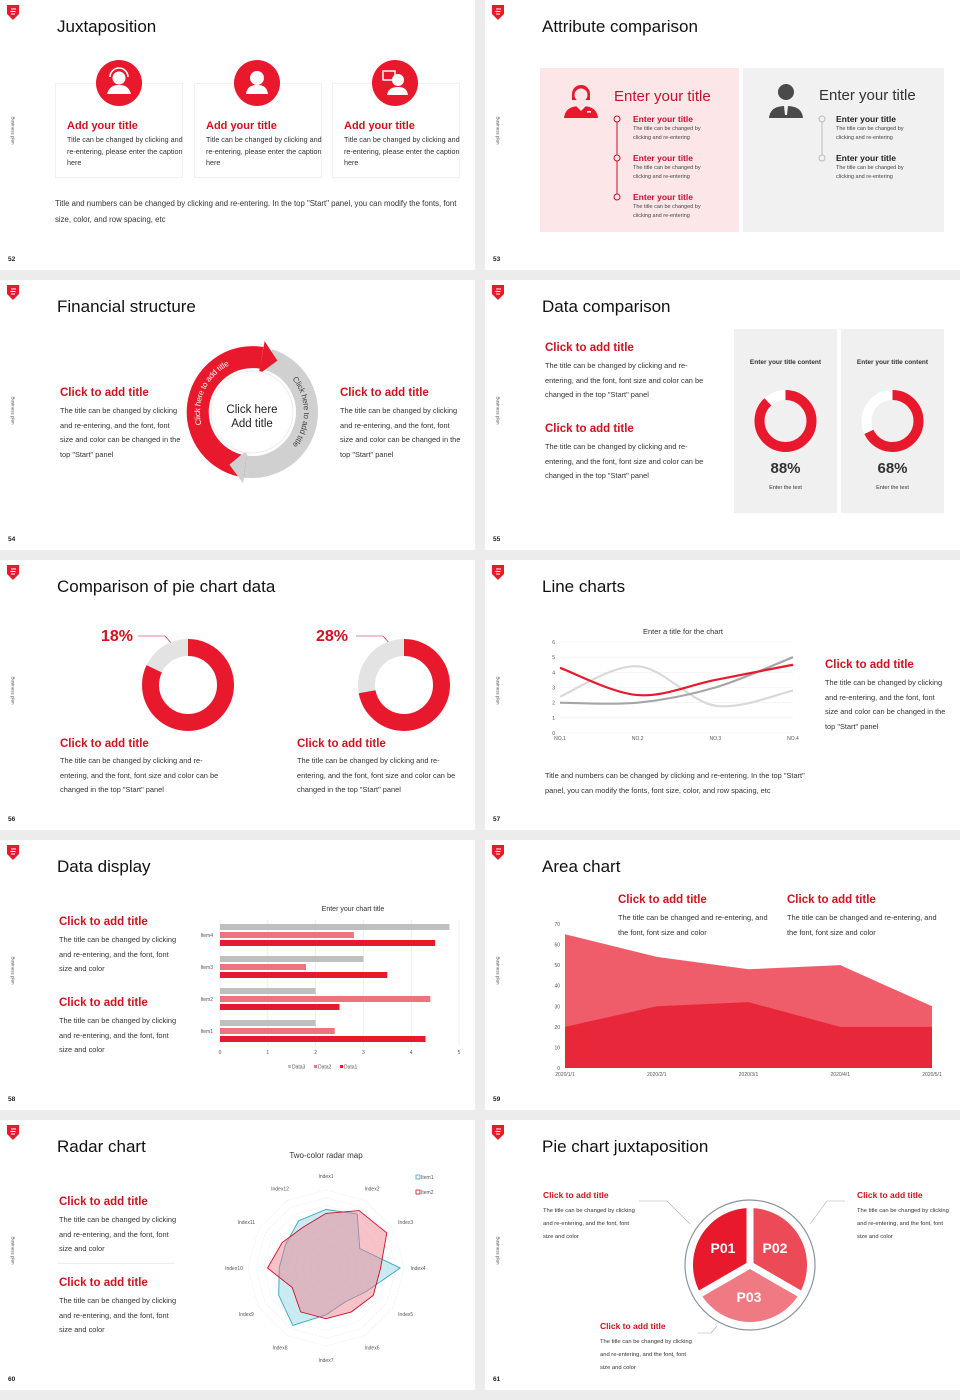  Describe the element at coordinates (107, 26) in the screenshot. I see `slide-title: Juxtaposition` at that location.